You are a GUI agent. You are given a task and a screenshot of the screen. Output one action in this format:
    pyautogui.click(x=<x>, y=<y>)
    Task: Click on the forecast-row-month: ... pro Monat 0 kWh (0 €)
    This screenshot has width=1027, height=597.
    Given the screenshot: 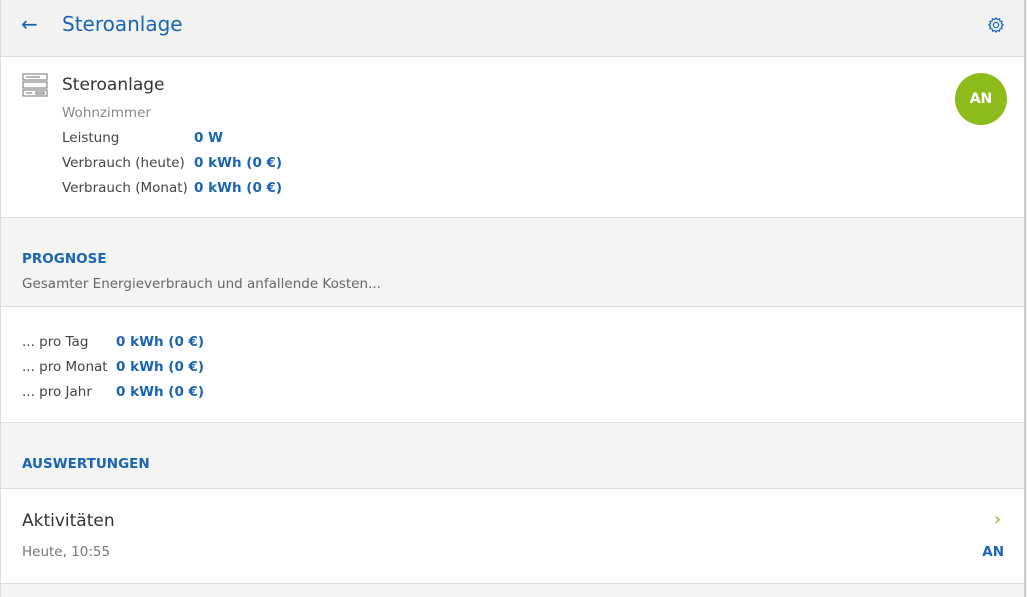 What is the action you would take?
    pyautogui.click(x=113, y=367)
    